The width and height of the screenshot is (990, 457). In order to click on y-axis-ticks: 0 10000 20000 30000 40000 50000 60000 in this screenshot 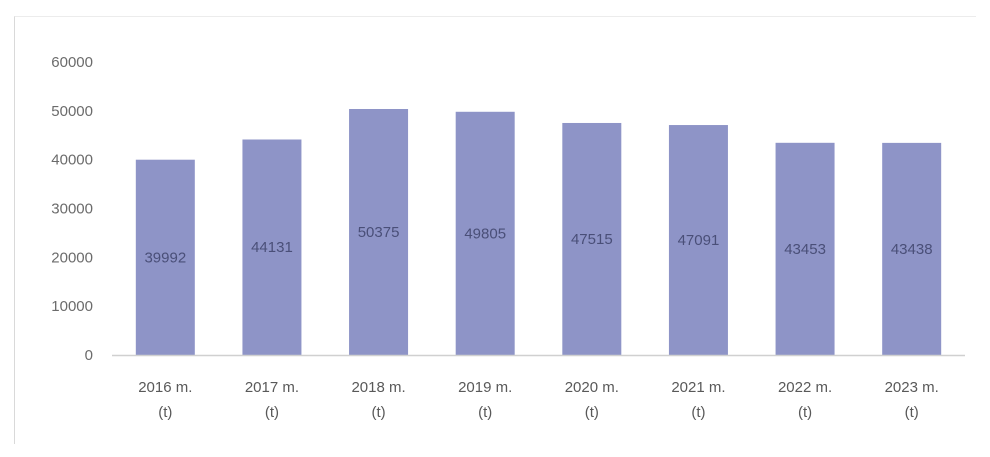, I will do `click(72, 209)`.